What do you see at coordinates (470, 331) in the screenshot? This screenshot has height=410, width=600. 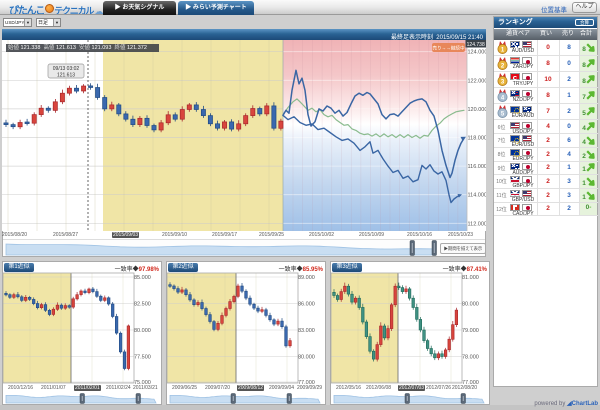 I see `svg-text: 79.000` at bounding box center [470, 331].